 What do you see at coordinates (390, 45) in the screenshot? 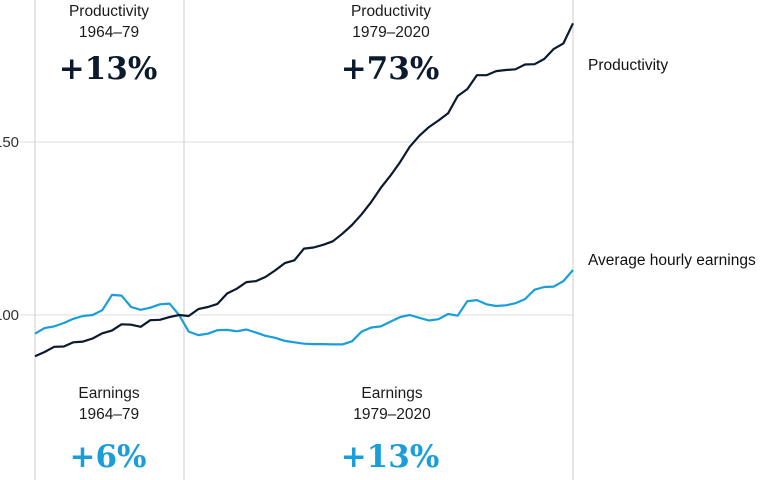
I see `annotation-productivity-1979-2020: Productivity 1979–2020 +73%` at bounding box center [390, 45].